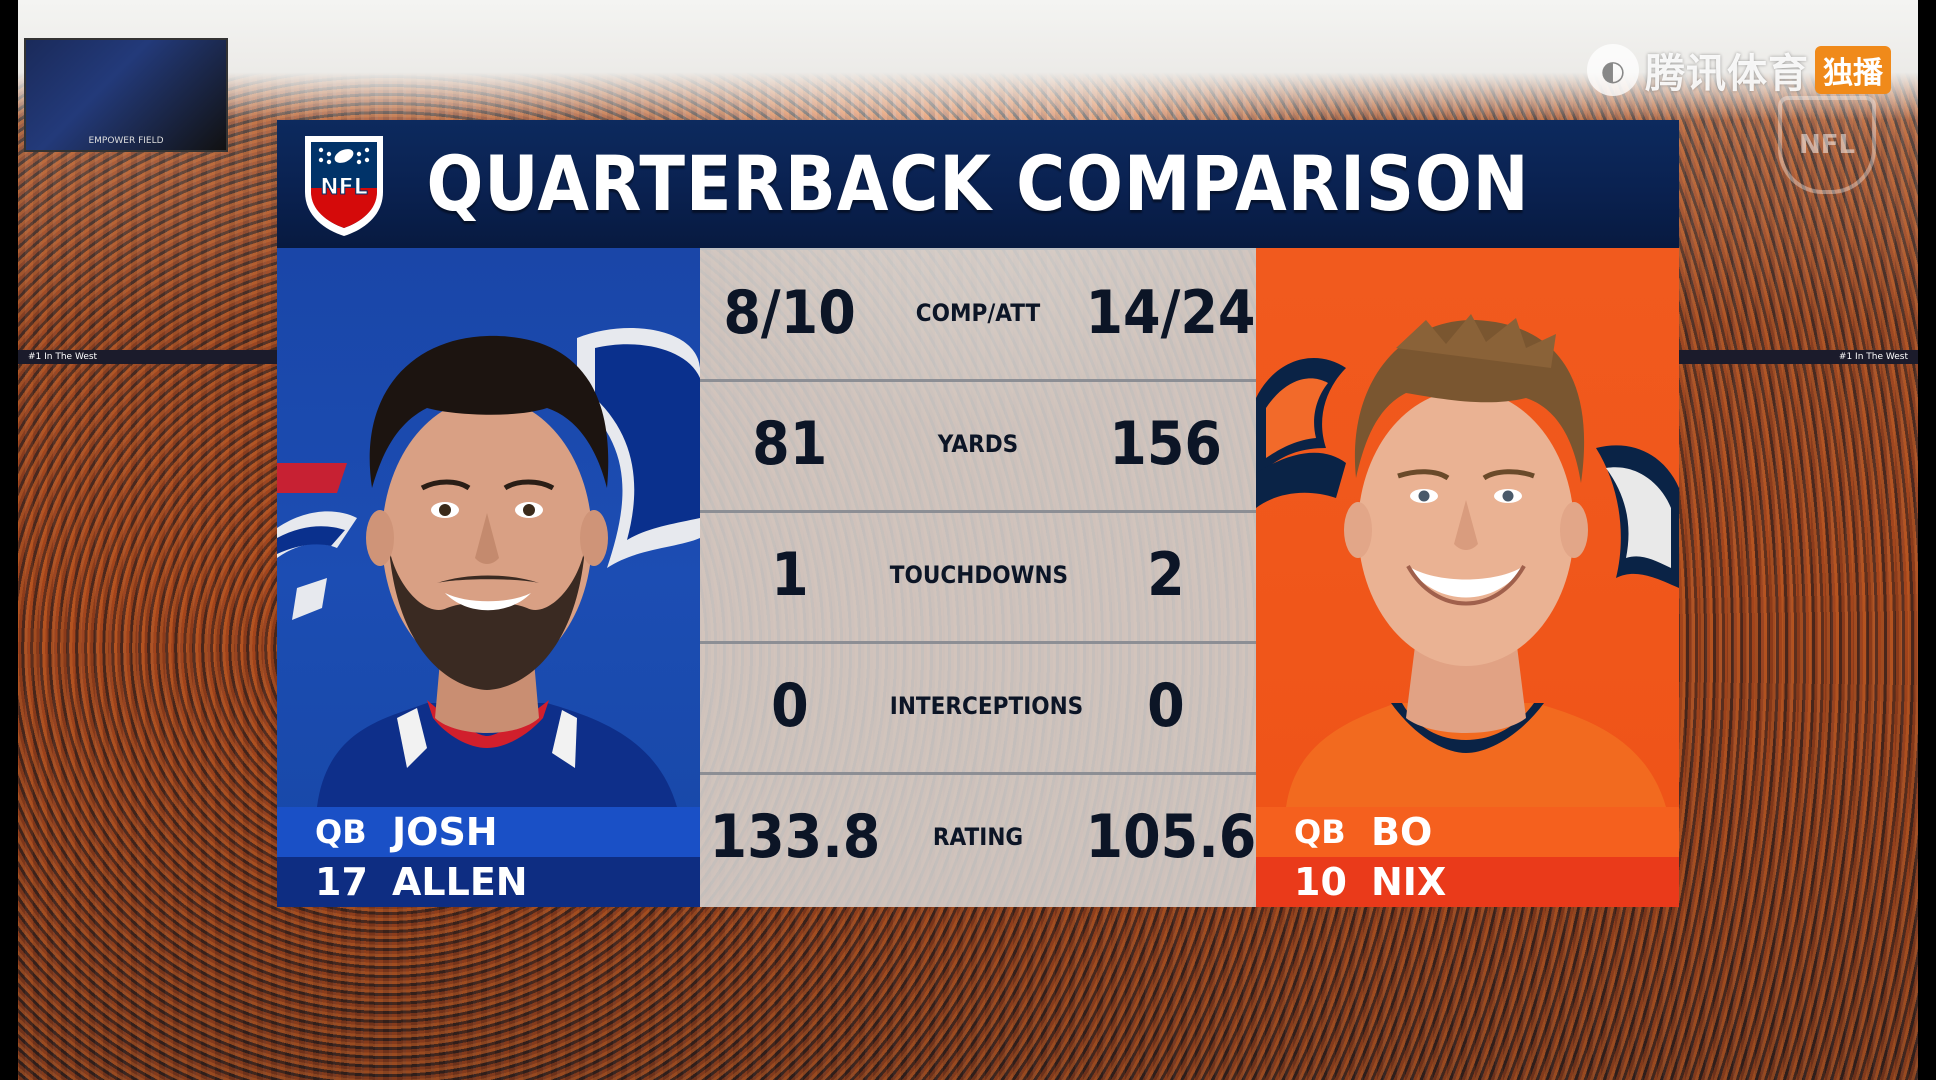 The image size is (1936, 1080). I want to click on stat-row-touchdowns: 1 TOUCHDOWNS 2, so click(978, 577).